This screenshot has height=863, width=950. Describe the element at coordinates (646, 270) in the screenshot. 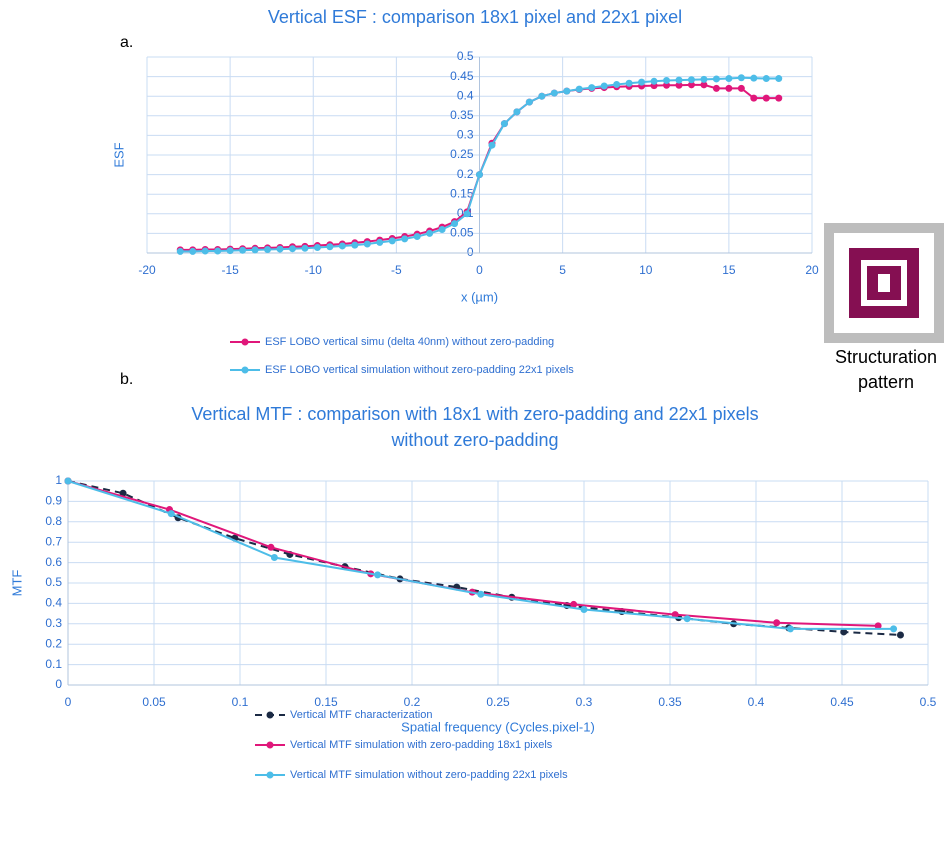

I see `x-tick-label: 10` at that location.